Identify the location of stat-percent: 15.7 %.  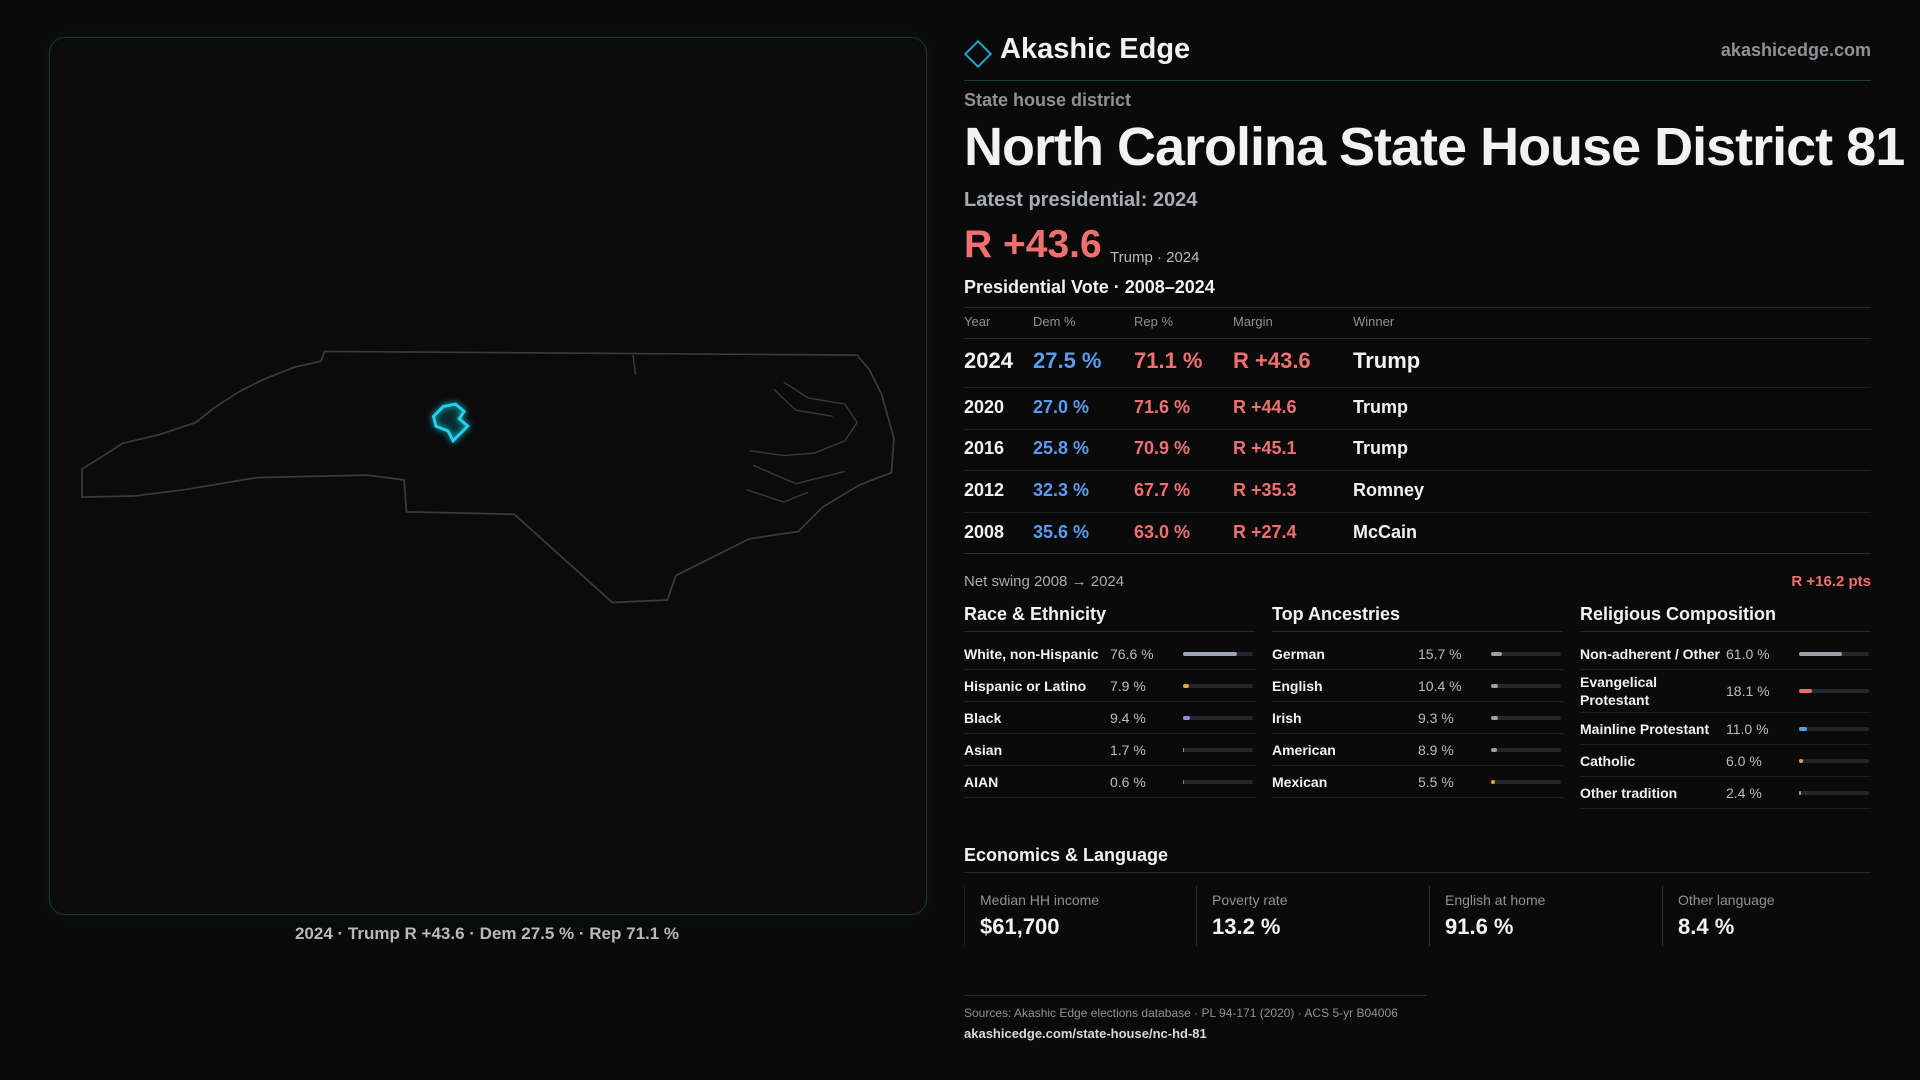
(1440, 653).